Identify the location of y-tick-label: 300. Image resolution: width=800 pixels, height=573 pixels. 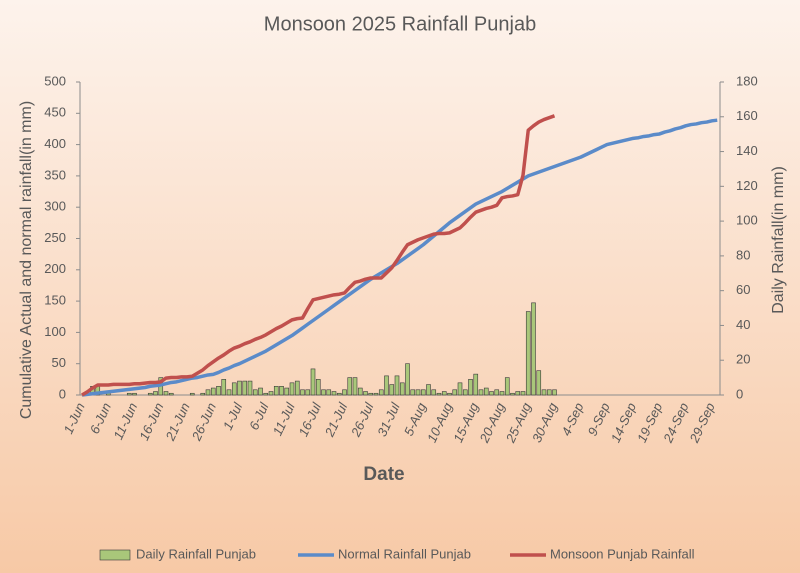
(55, 206).